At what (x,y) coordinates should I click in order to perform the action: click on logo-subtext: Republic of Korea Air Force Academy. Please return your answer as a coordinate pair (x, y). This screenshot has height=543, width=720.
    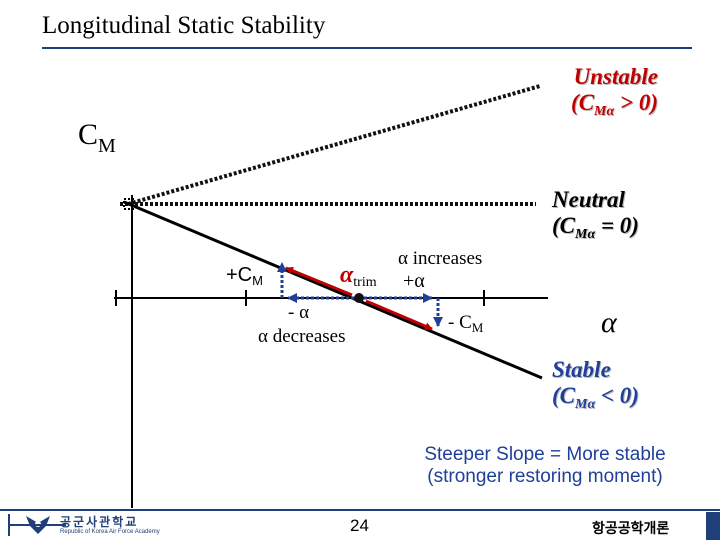
    Looking at the image, I should click on (110, 532).